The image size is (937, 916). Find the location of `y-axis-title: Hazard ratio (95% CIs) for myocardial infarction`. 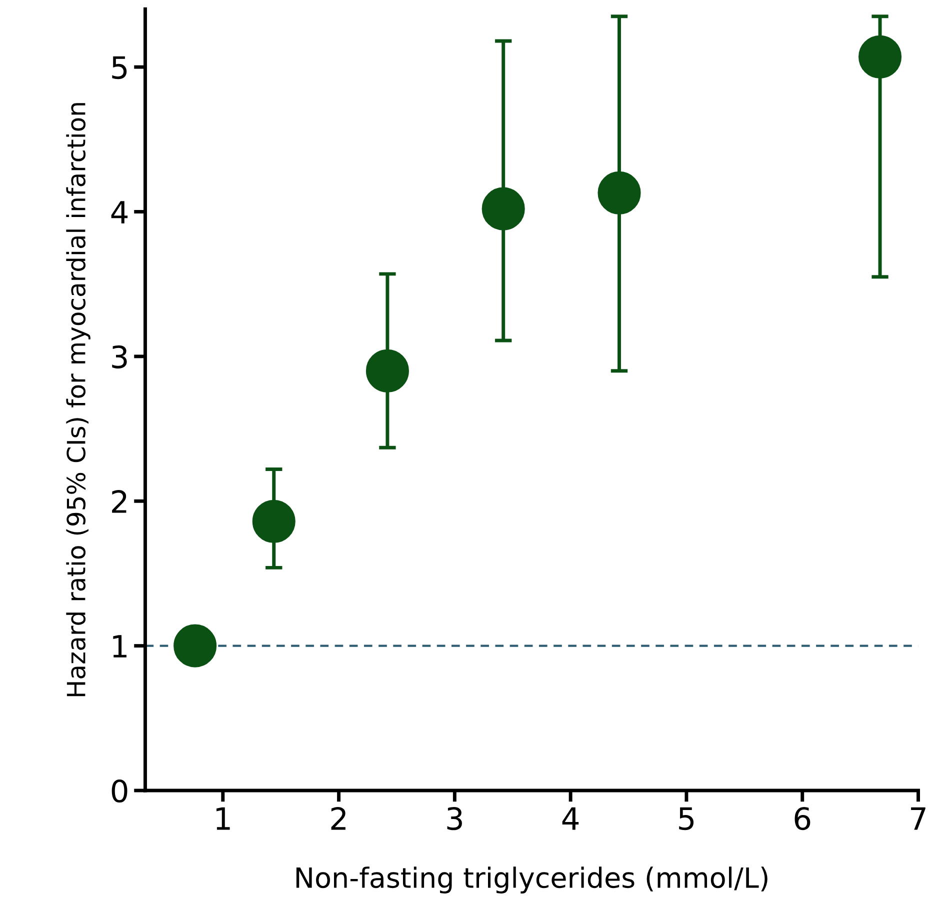

y-axis-title: Hazard ratio (95% CIs) for myocardial infarction is located at coordinates (78, 399).